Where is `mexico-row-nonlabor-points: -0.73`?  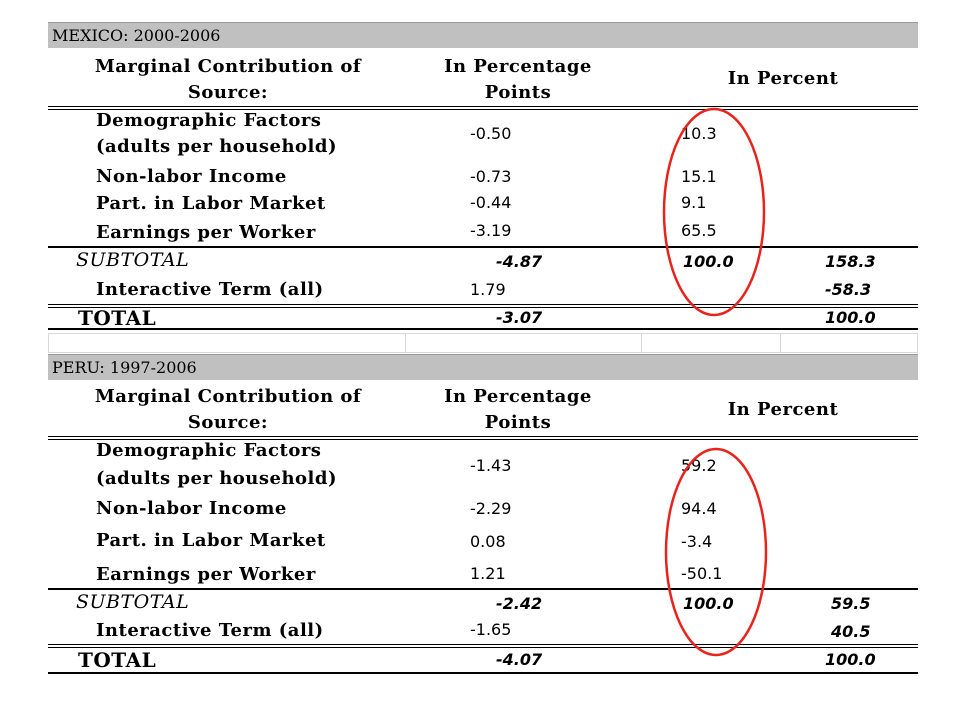 mexico-row-nonlabor-points: -0.73 is located at coordinates (491, 176).